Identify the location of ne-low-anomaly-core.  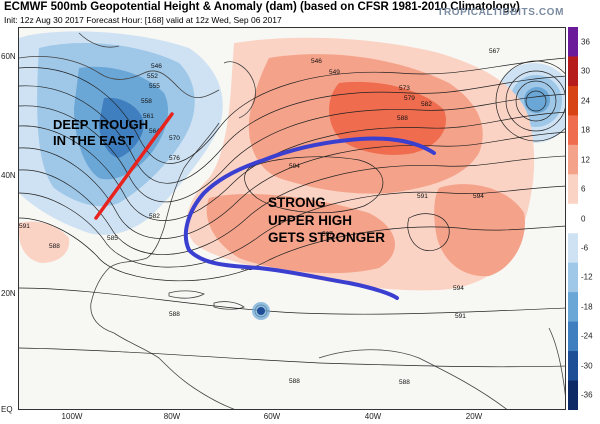
(537, 100).